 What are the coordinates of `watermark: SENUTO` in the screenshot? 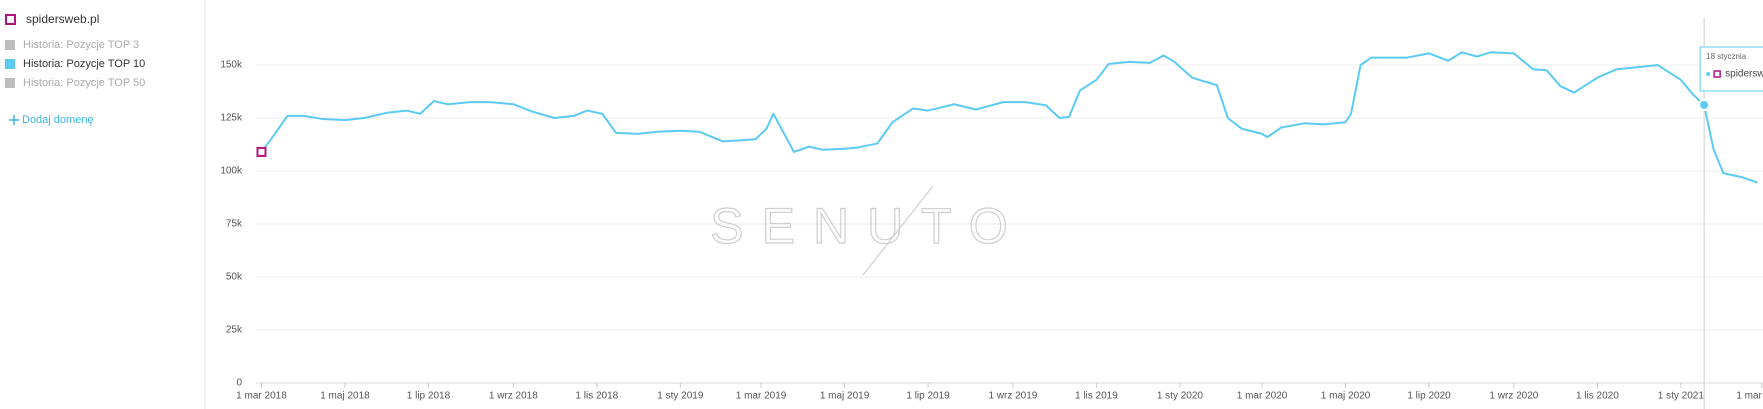 It's located at (867, 226).